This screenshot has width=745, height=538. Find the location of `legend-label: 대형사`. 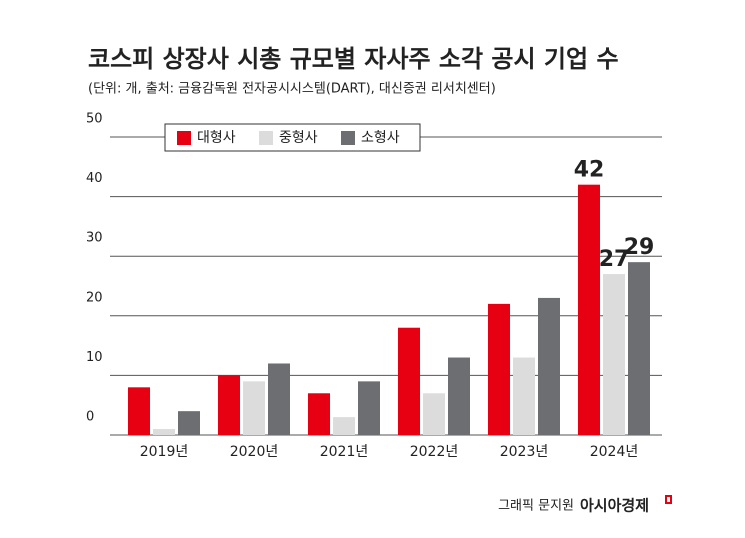

legend-label: 대형사 is located at coordinates (216, 138).